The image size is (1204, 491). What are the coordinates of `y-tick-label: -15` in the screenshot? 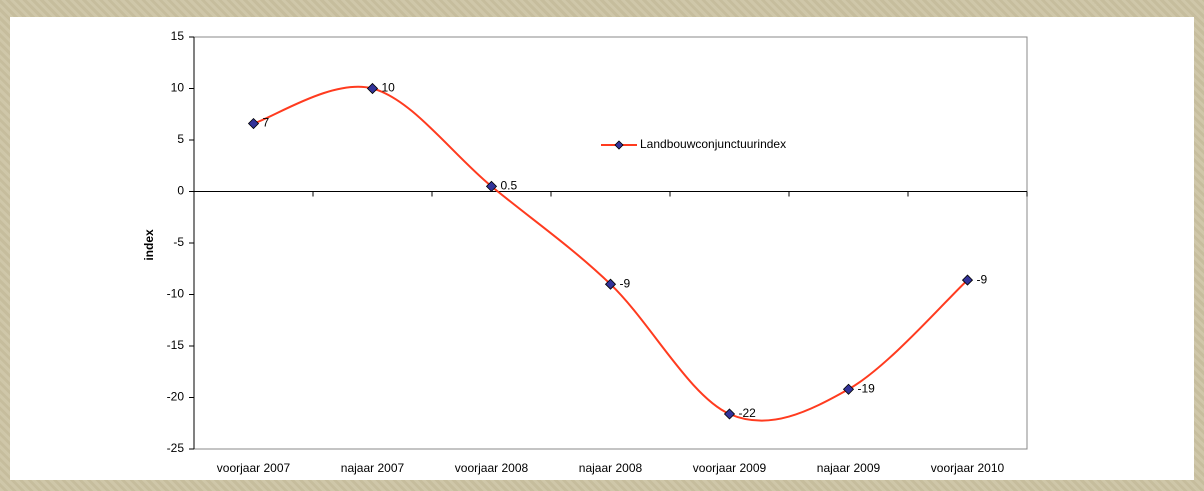 It's located at (176, 345).